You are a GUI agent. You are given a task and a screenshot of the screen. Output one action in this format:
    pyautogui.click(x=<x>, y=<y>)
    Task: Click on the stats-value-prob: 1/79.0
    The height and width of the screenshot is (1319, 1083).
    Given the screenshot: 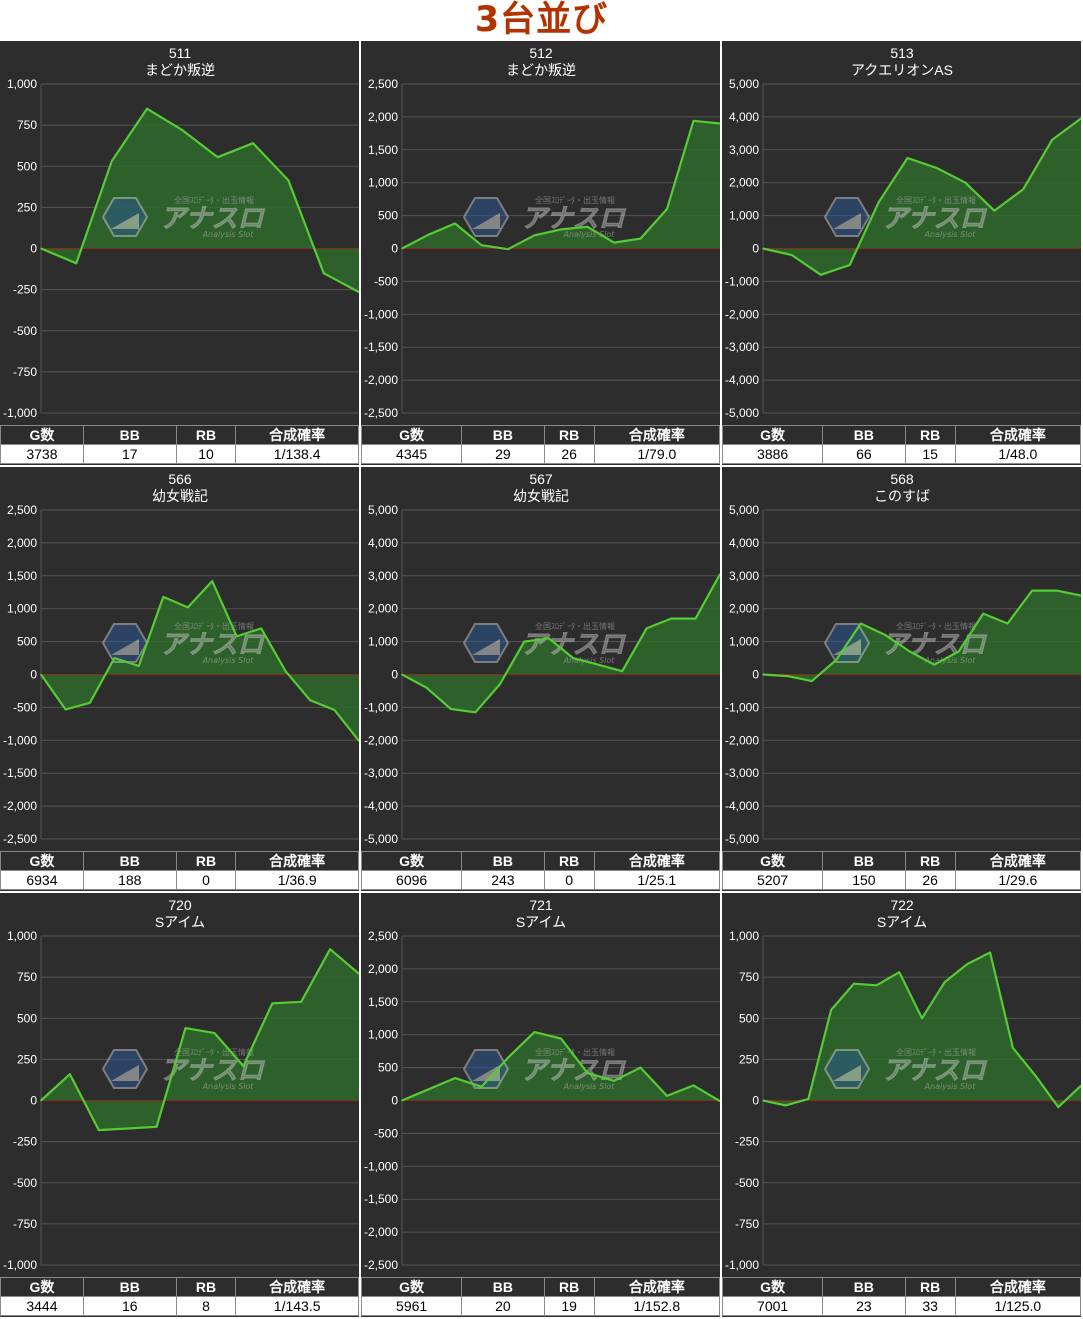 What is the action you would take?
    pyautogui.click(x=657, y=454)
    